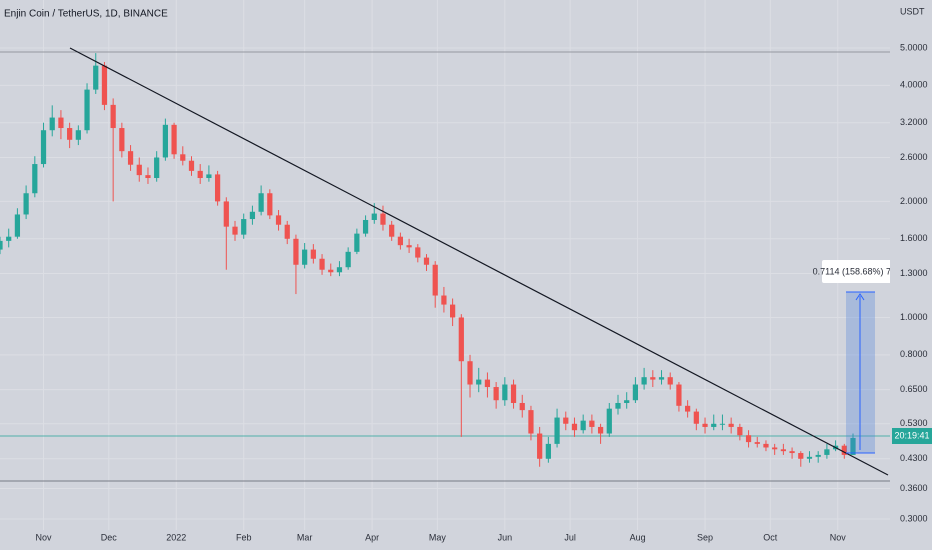  I want to click on x-tick-label: Dec, so click(109, 537).